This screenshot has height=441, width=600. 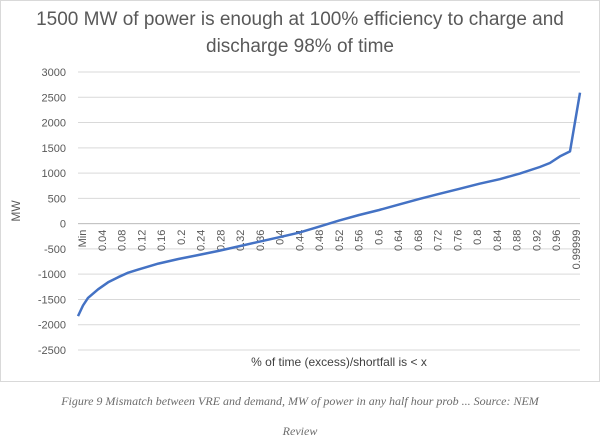 I want to click on x-tick-label: 0.72, so click(x=439, y=240).